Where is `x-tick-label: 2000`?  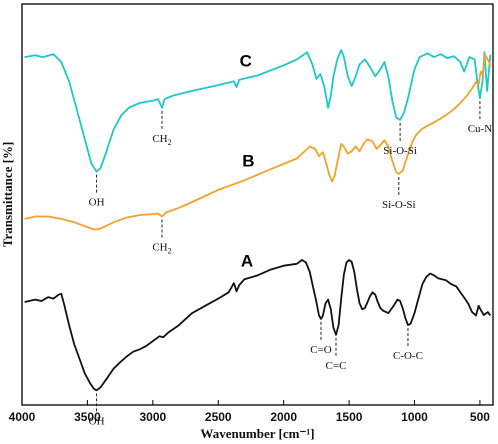
x-tick-label: 2000 is located at coordinates (283, 417).